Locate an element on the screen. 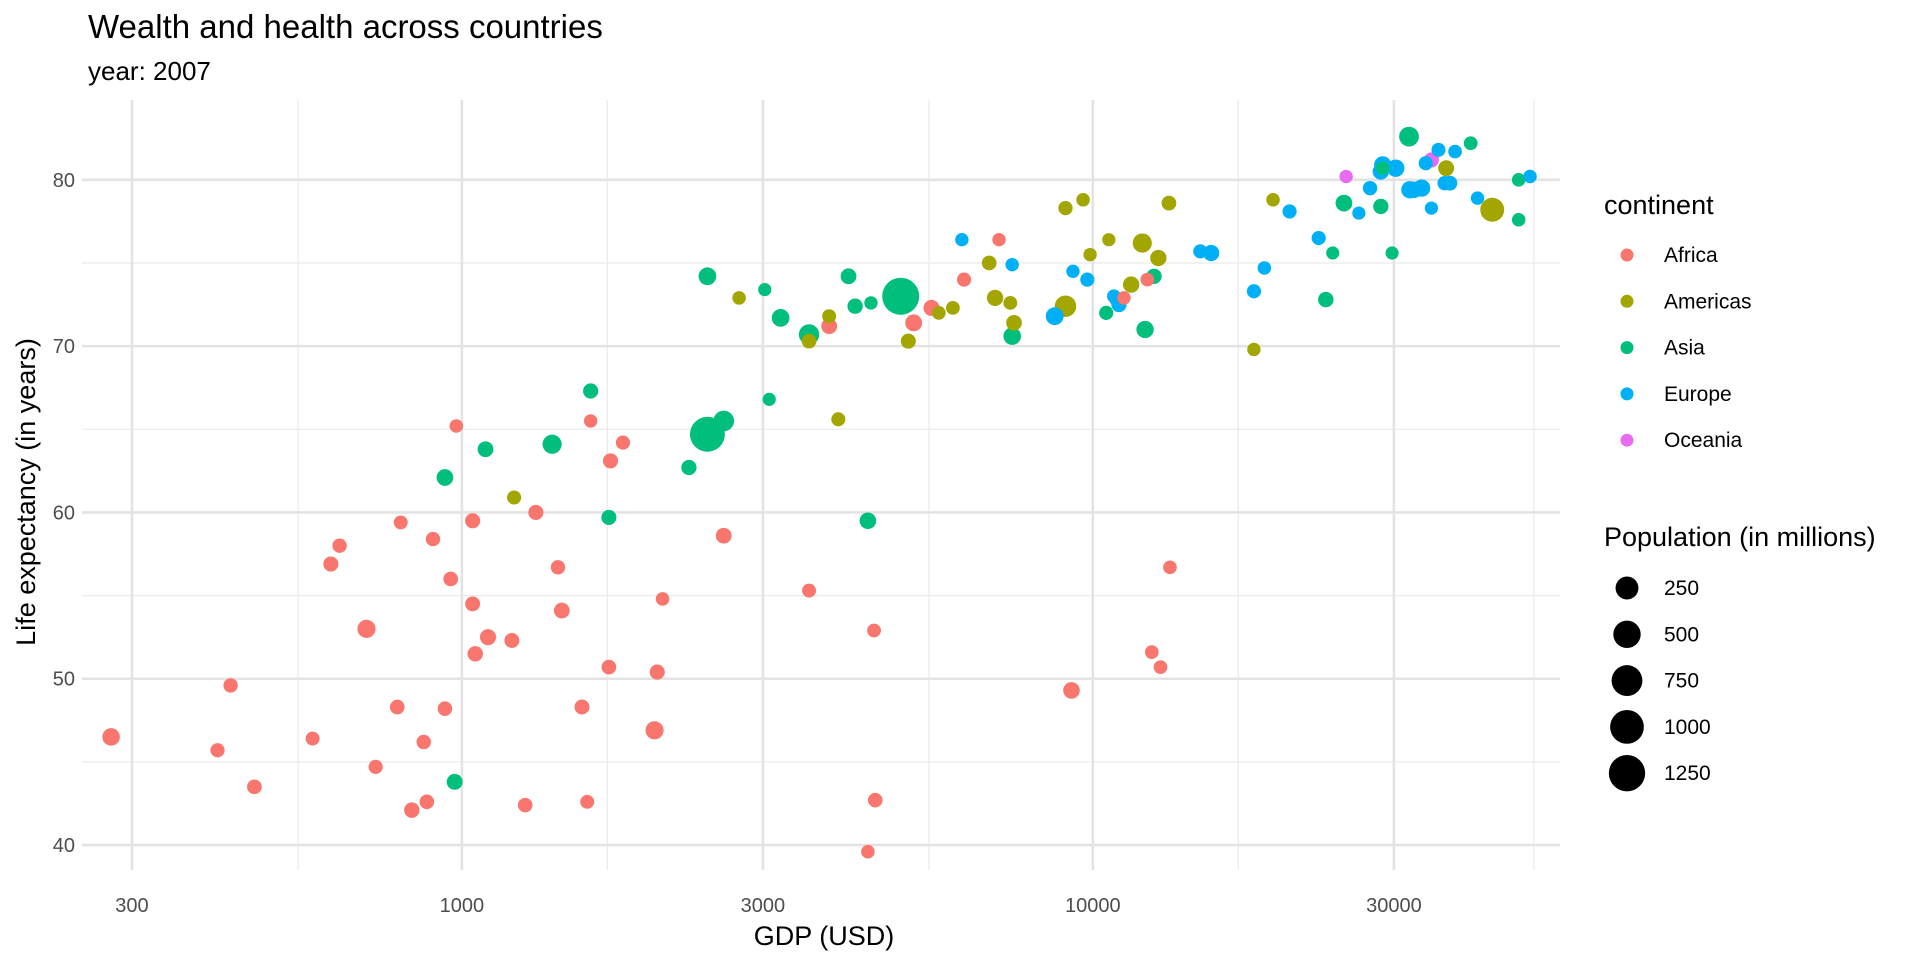 The height and width of the screenshot is (960, 1920). size-legend-title: Population (in millions) is located at coordinates (1740, 537).